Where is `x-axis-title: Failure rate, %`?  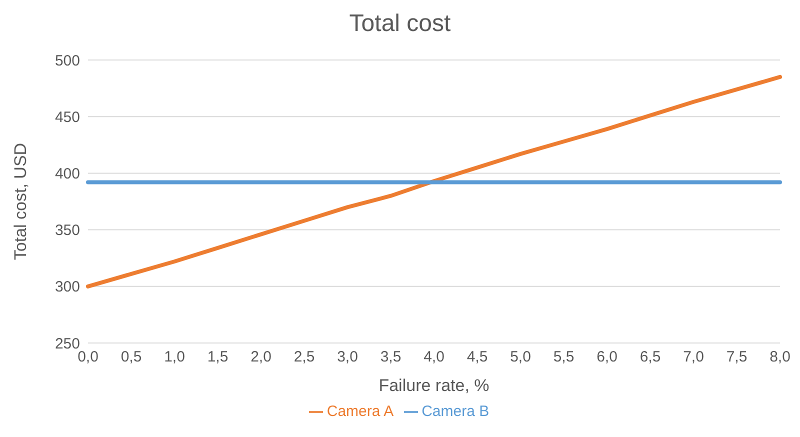
x-axis-title: Failure rate, % is located at coordinates (434, 385).